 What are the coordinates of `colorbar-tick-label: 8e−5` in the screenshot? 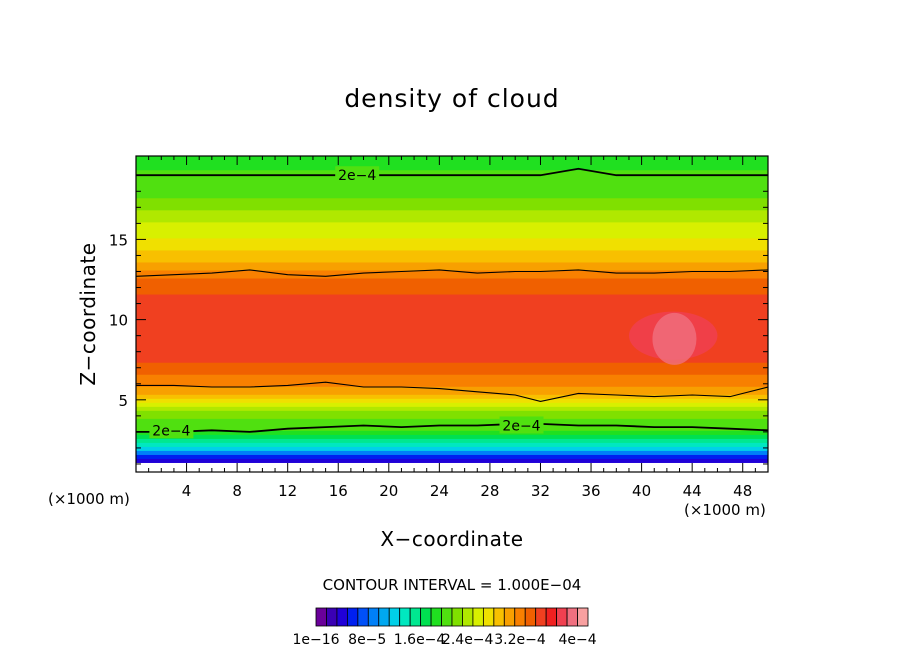 It's located at (367, 640).